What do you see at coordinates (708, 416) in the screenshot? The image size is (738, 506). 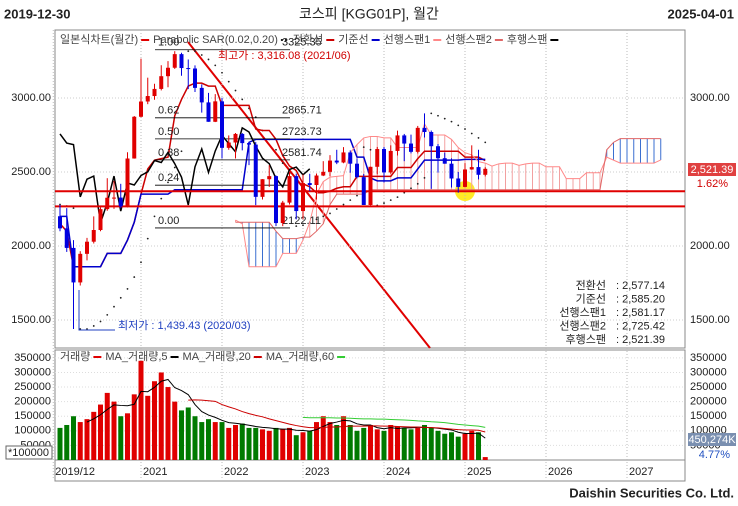 I see `y-tick-label-right: 150000` at bounding box center [708, 416].